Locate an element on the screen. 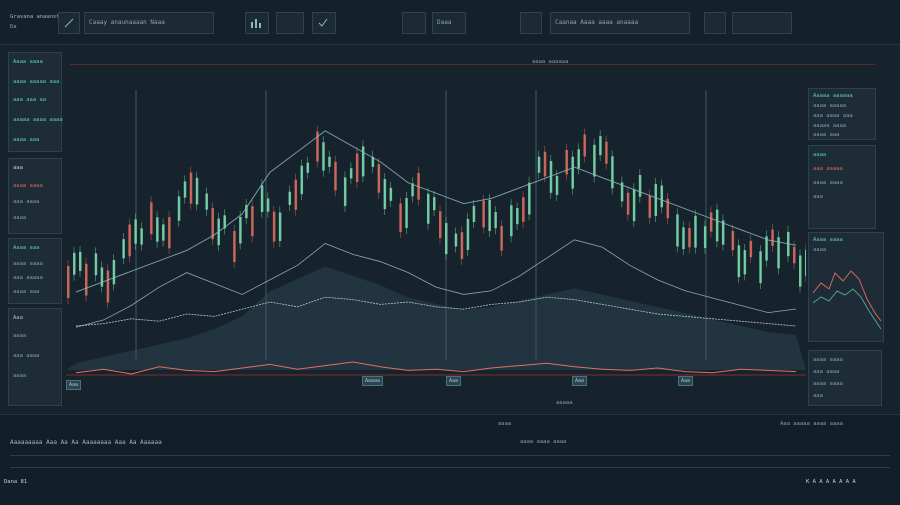  panel-title: aaaa is located at coordinates (820, 155).